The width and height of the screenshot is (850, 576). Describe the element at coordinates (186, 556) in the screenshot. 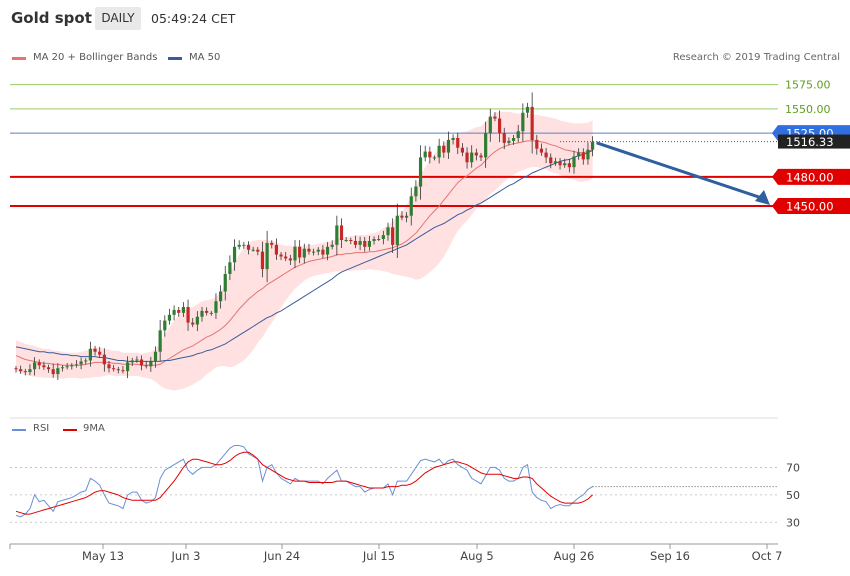

I see `x-tick-label-1: Jun 3` at that location.